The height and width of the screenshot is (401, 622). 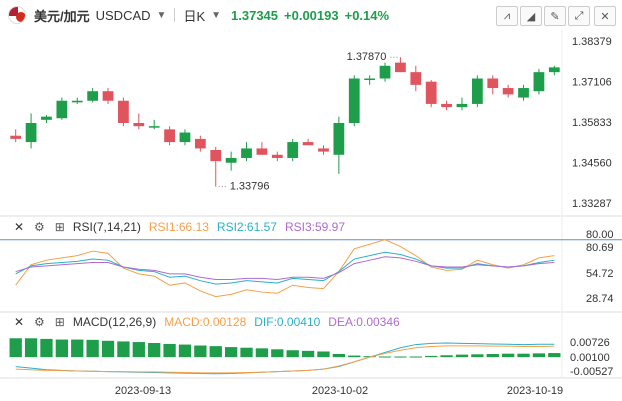 I want to click on price-tick-label: 1.33287, so click(x=592, y=204).